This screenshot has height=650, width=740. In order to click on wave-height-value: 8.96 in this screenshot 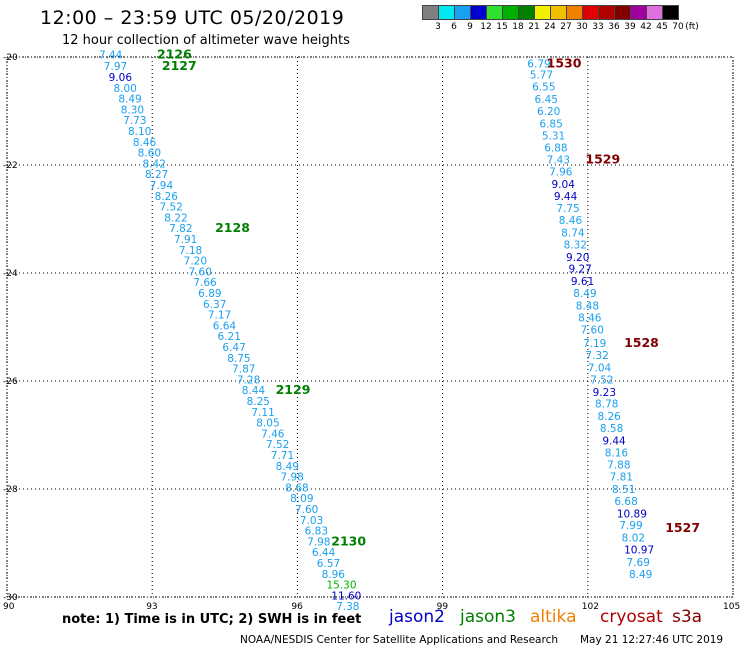, I will do `click(334, 575)`.